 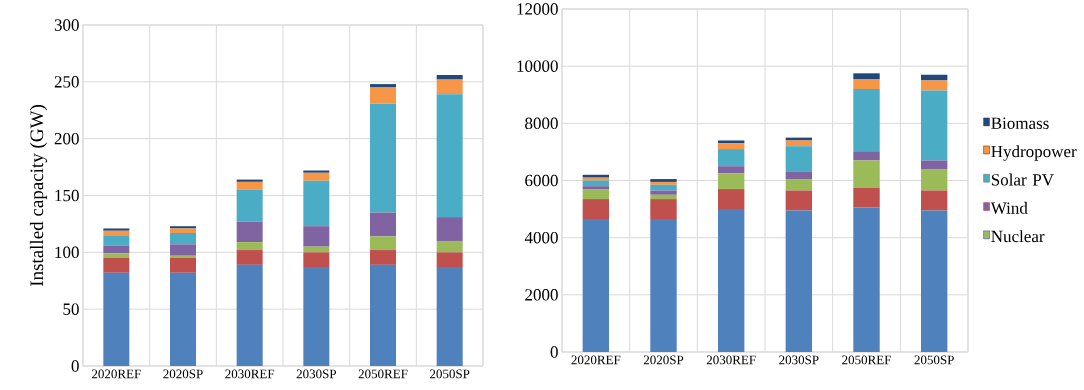 What do you see at coordinates (71, 309) in the screenshot?
I see `y-tick-label: 50` at bounding box center [71, 309].